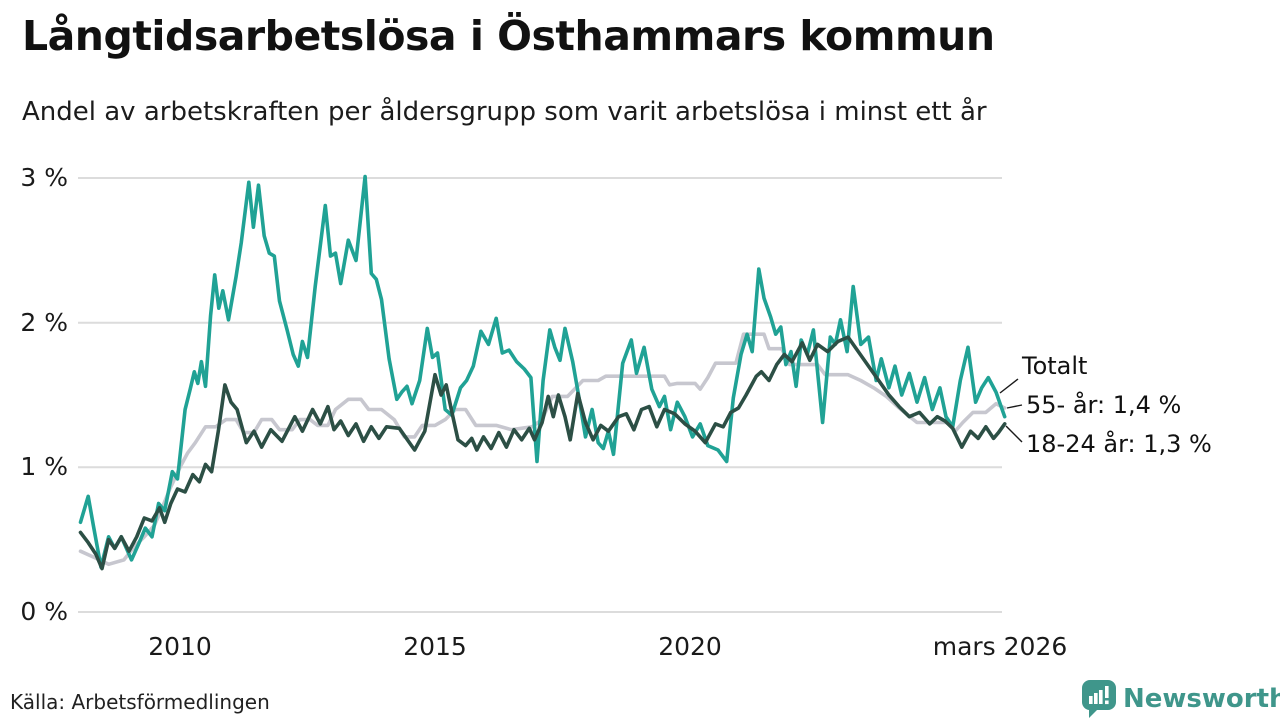 Image resolution: width=1280 pixels, height=720 pixels. What do you see at coordinates (1104, 405) in the screenshot?
I see `series-end-label-1: 55- år: 1,4 %` at bounding box center [1104, 405].